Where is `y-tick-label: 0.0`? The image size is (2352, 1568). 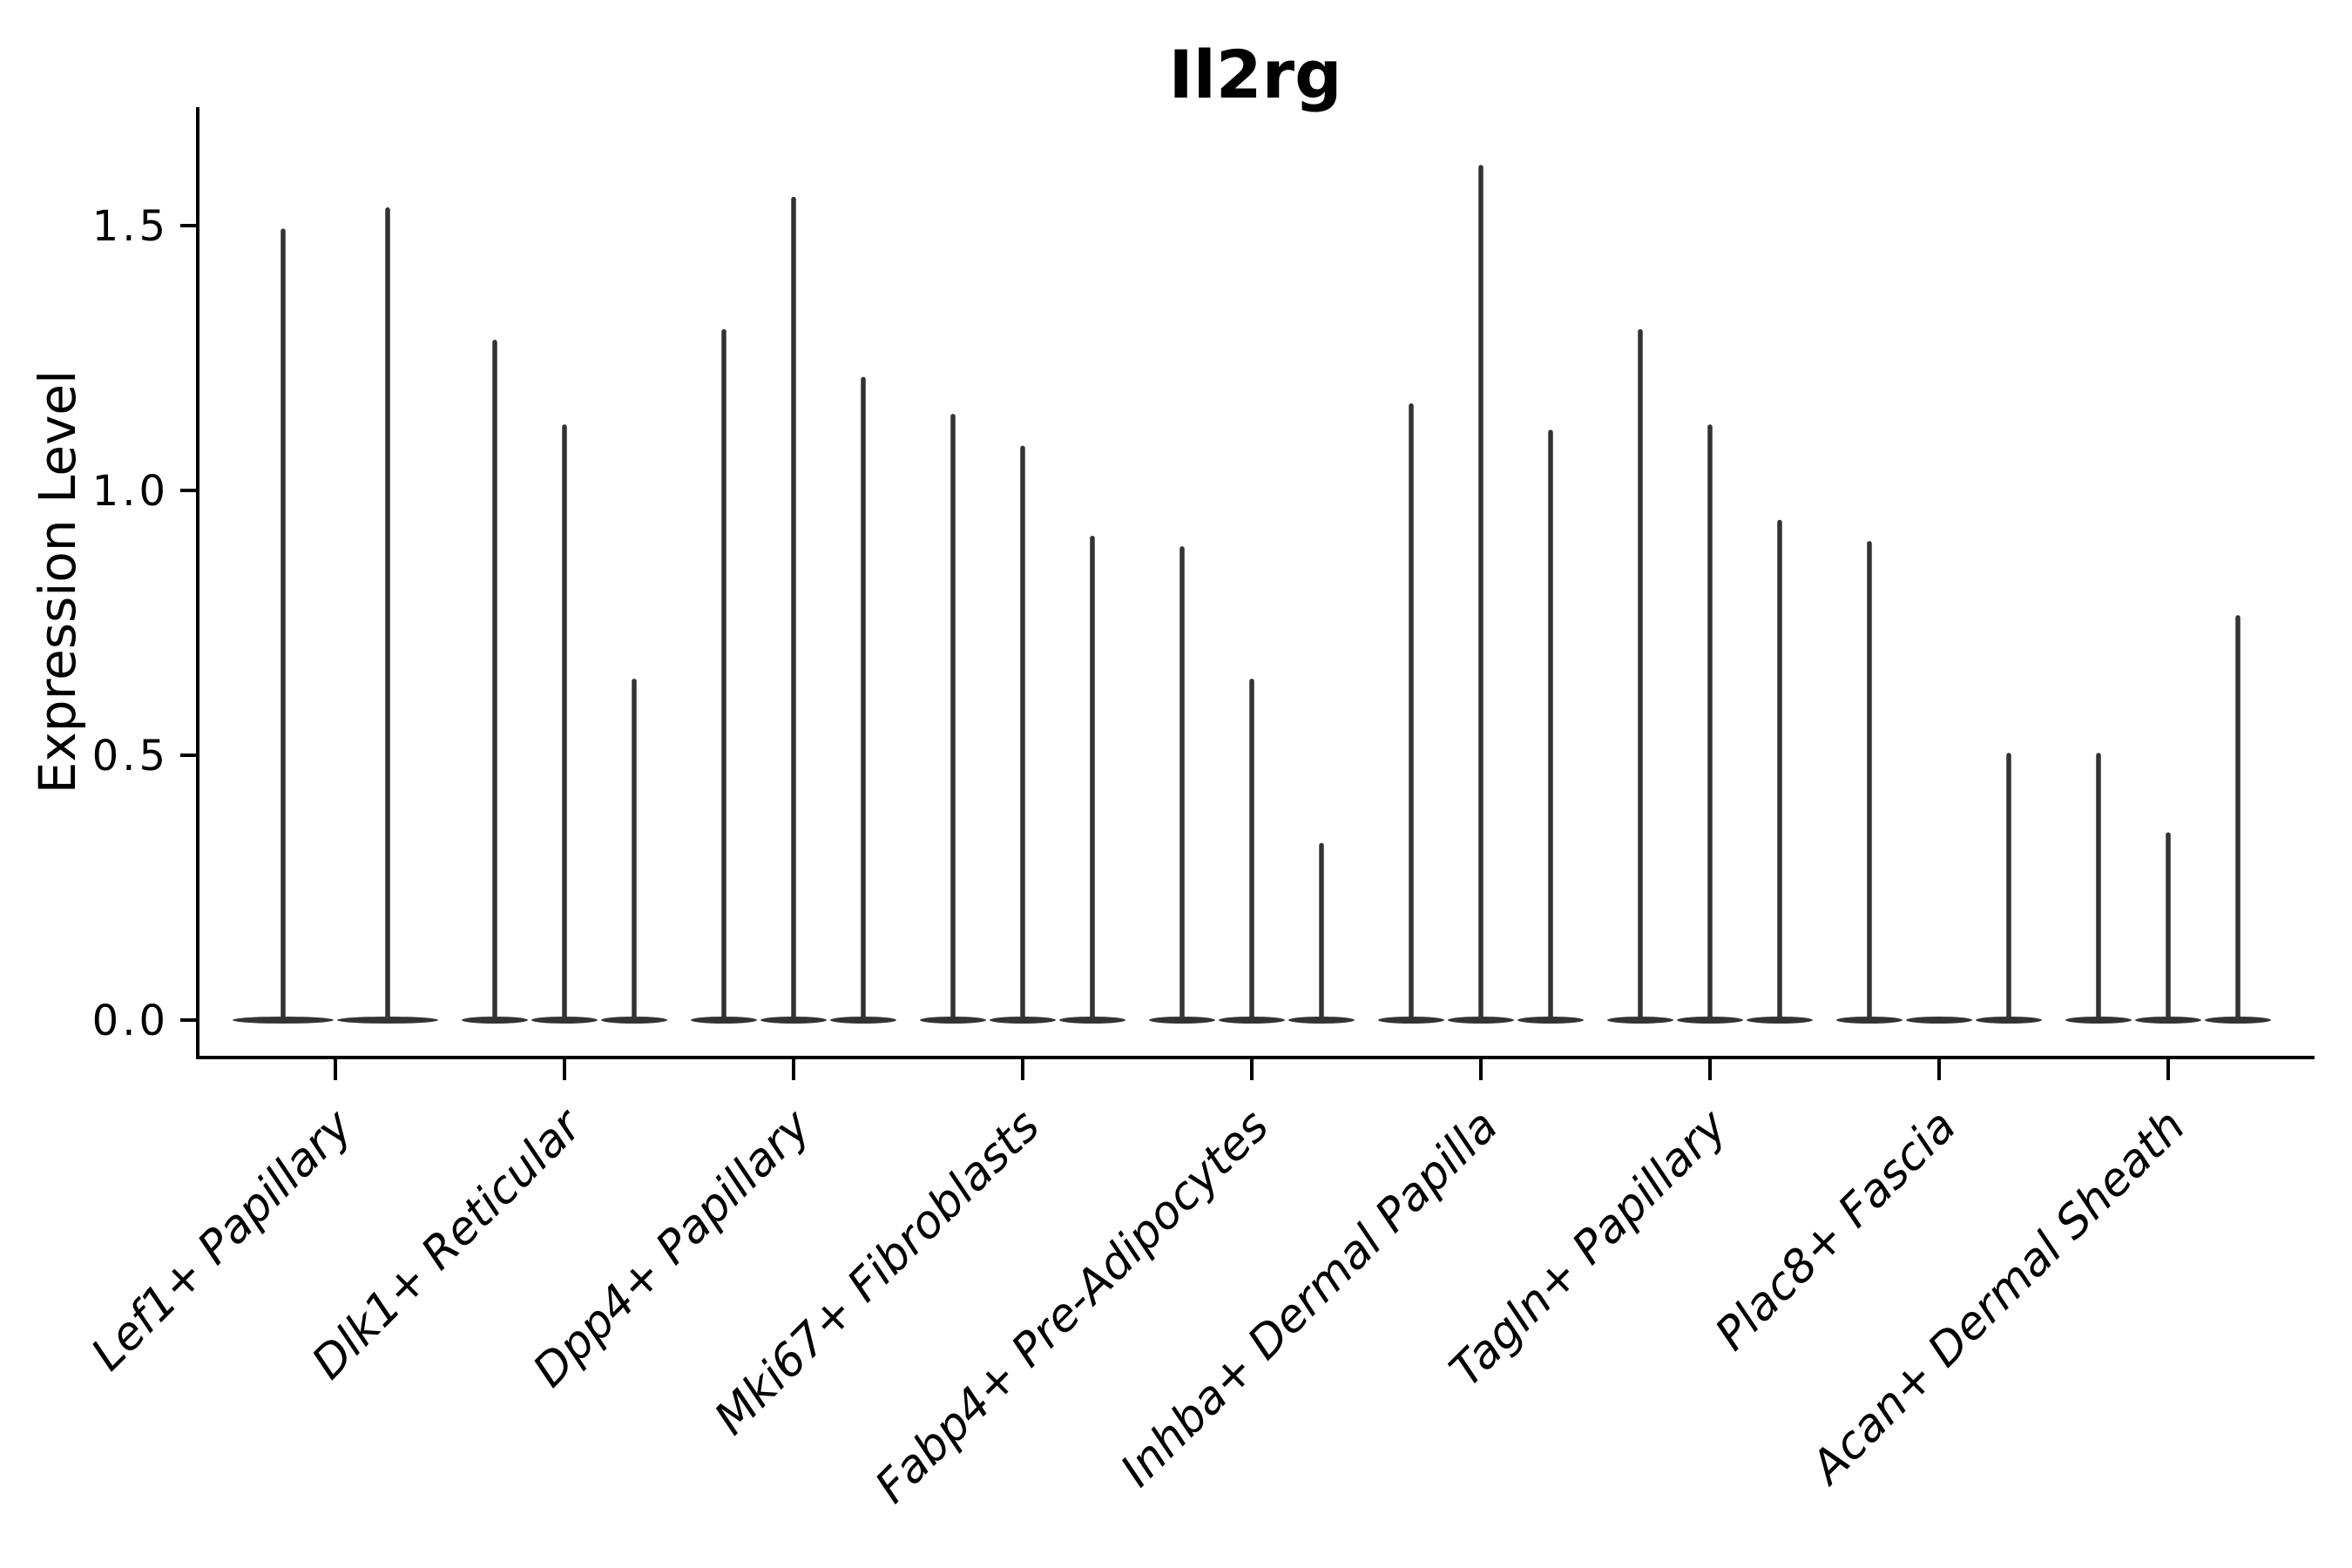
y-tick-label: 0.0 is located at coordinates (130, 1021).